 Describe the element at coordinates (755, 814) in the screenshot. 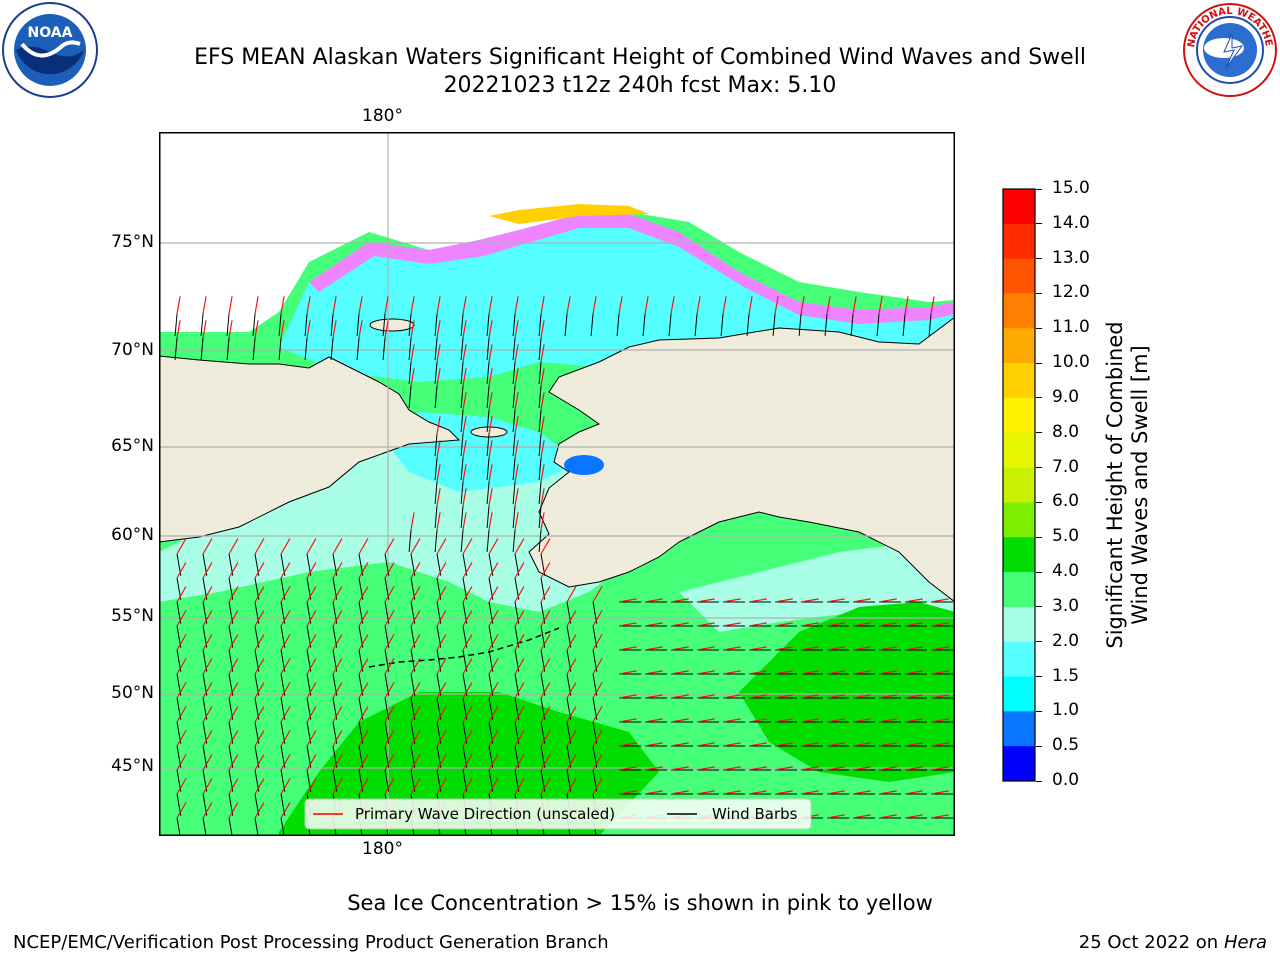

I see `legend-barb-label: Wind Barbs` at that location.